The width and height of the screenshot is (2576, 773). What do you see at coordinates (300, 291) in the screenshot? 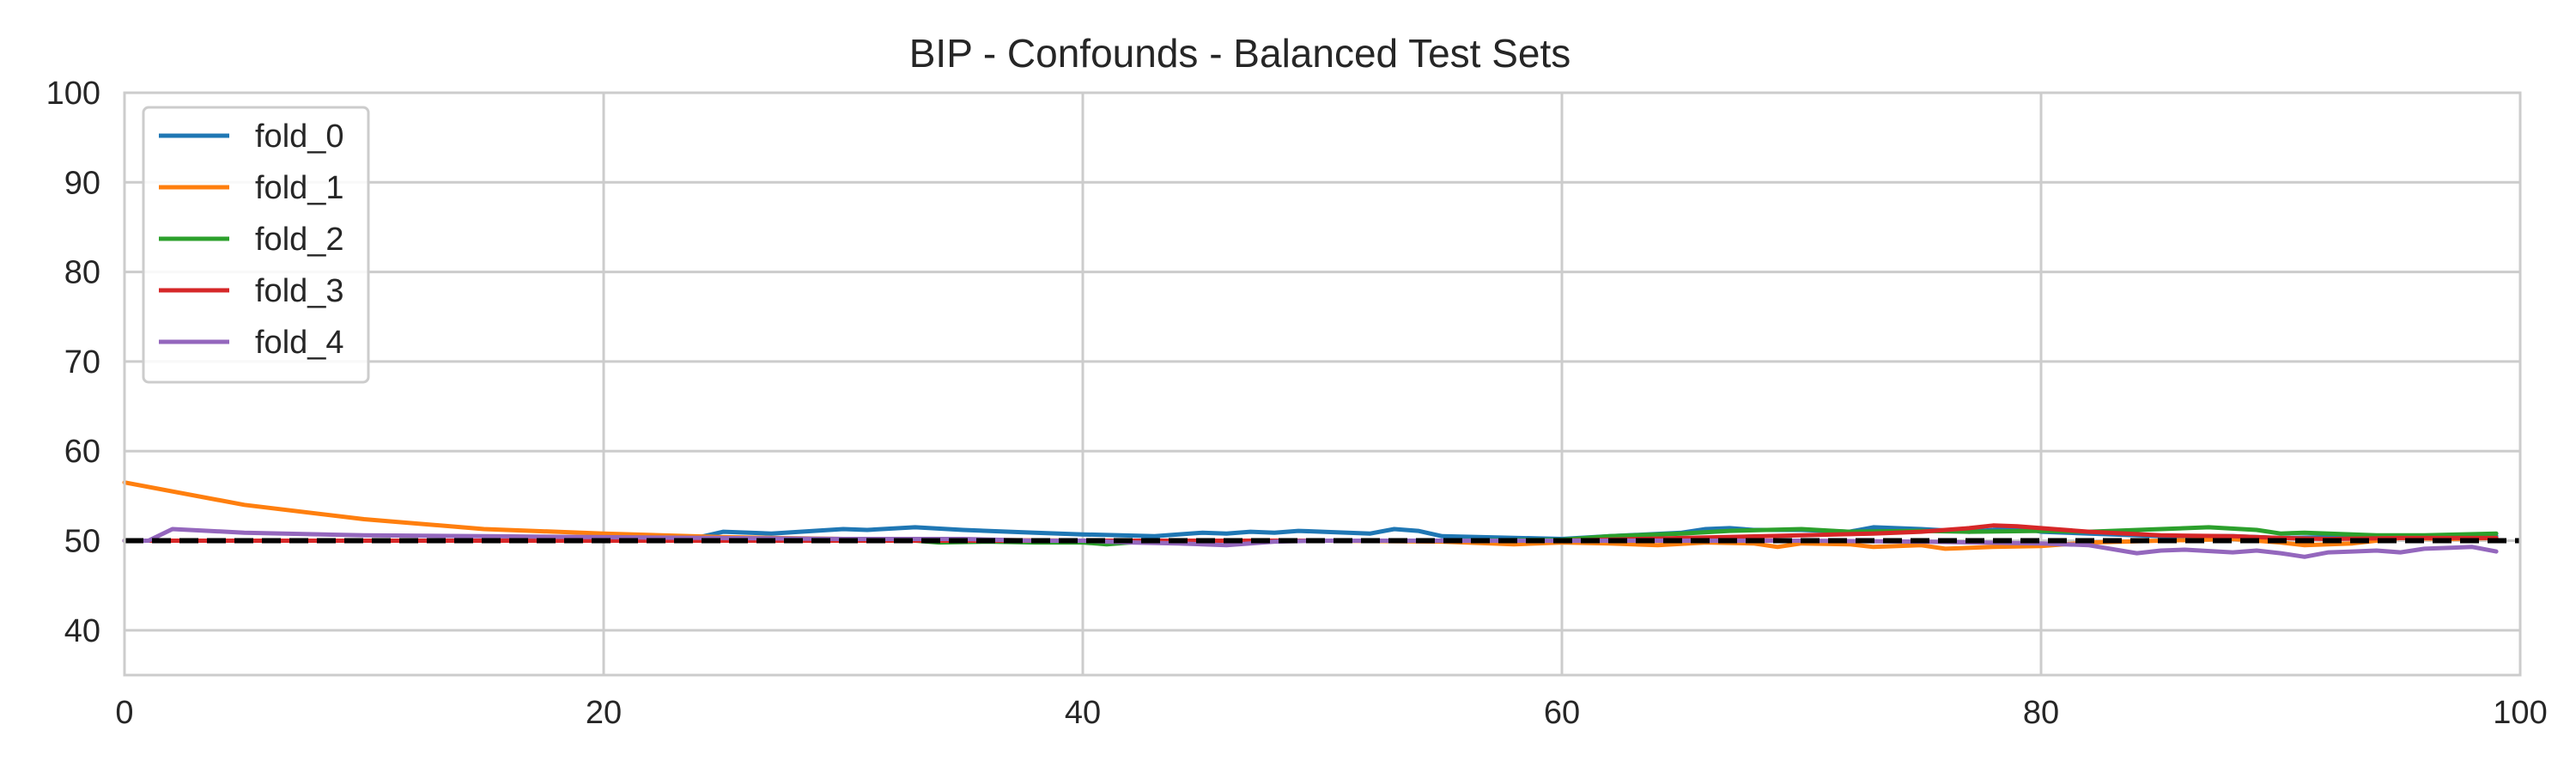
I see `legend-label: fold_3` at bounding box center [300, 291].